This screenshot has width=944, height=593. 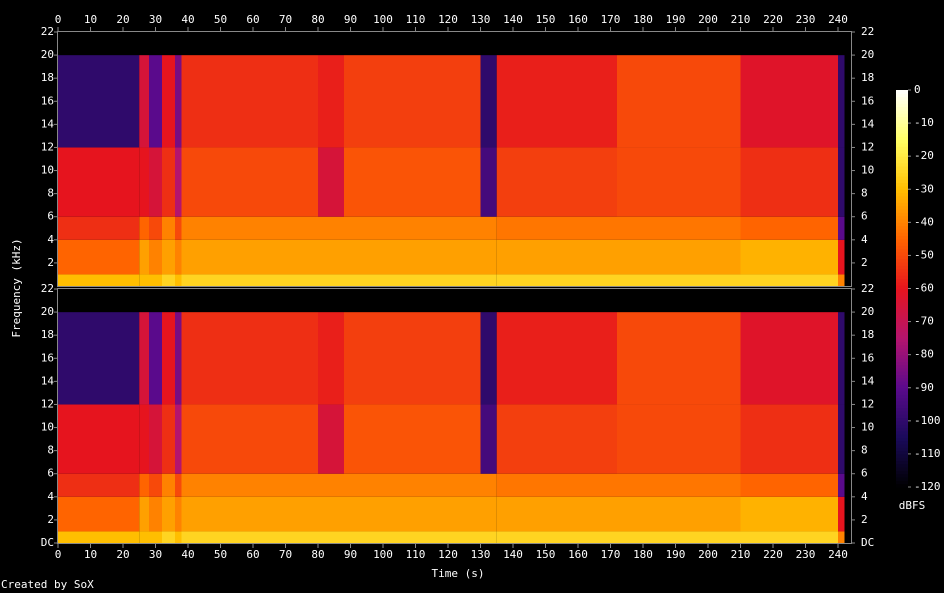 What do you see at coordinates (513, 554) in the screenshot?
I see `x-tick-label: 140` at bounding box center [513, 554].